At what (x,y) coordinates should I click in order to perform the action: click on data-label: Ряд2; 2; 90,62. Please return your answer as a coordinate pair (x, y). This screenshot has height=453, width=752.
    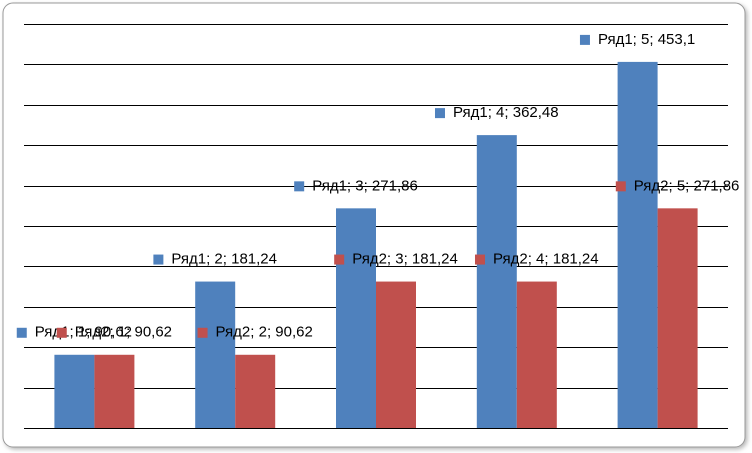
    Looking at the image, I should click on (264, 332).